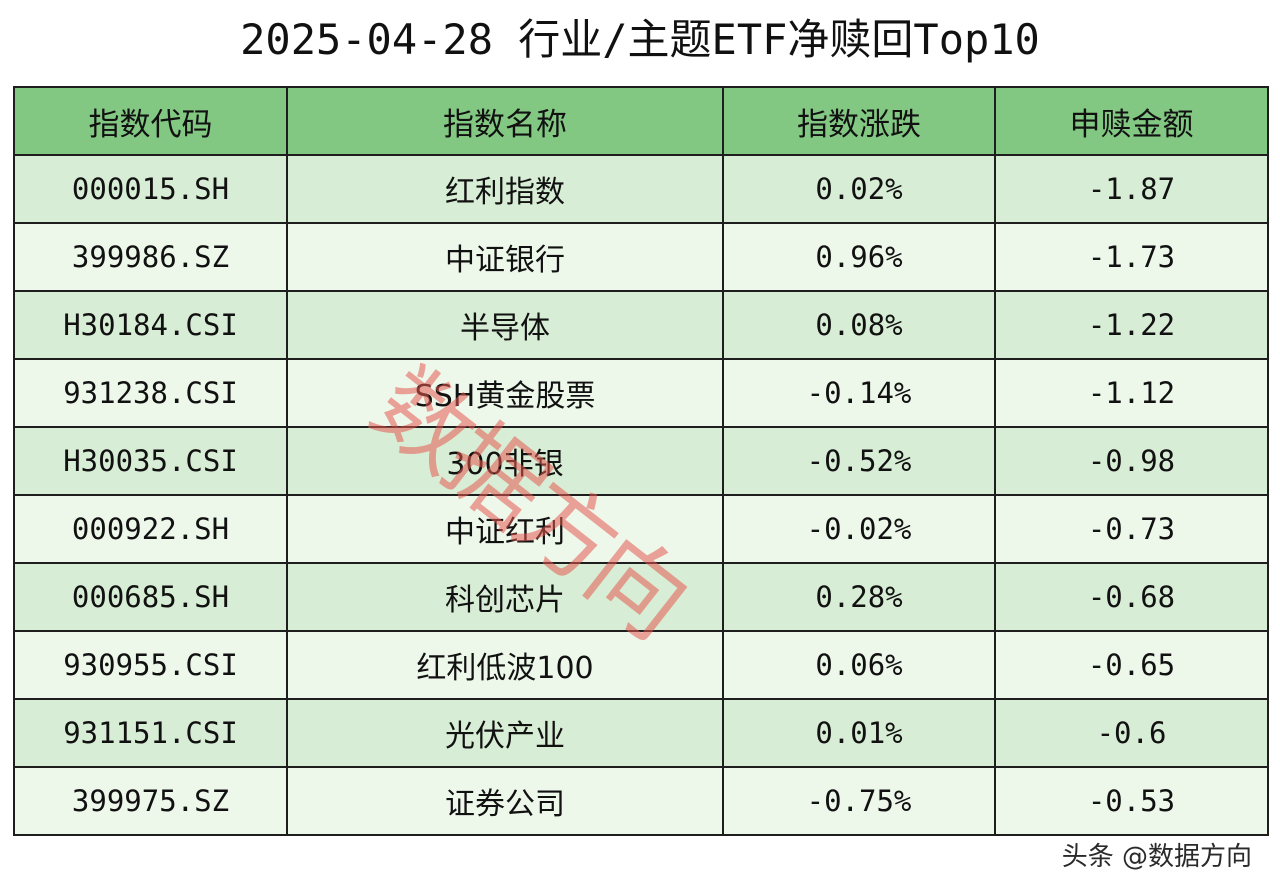  What do you see at coordinates (859, 257) in the screenshot?
I see `cell-index-change: 0.96%` at bounding box center [859, 257].